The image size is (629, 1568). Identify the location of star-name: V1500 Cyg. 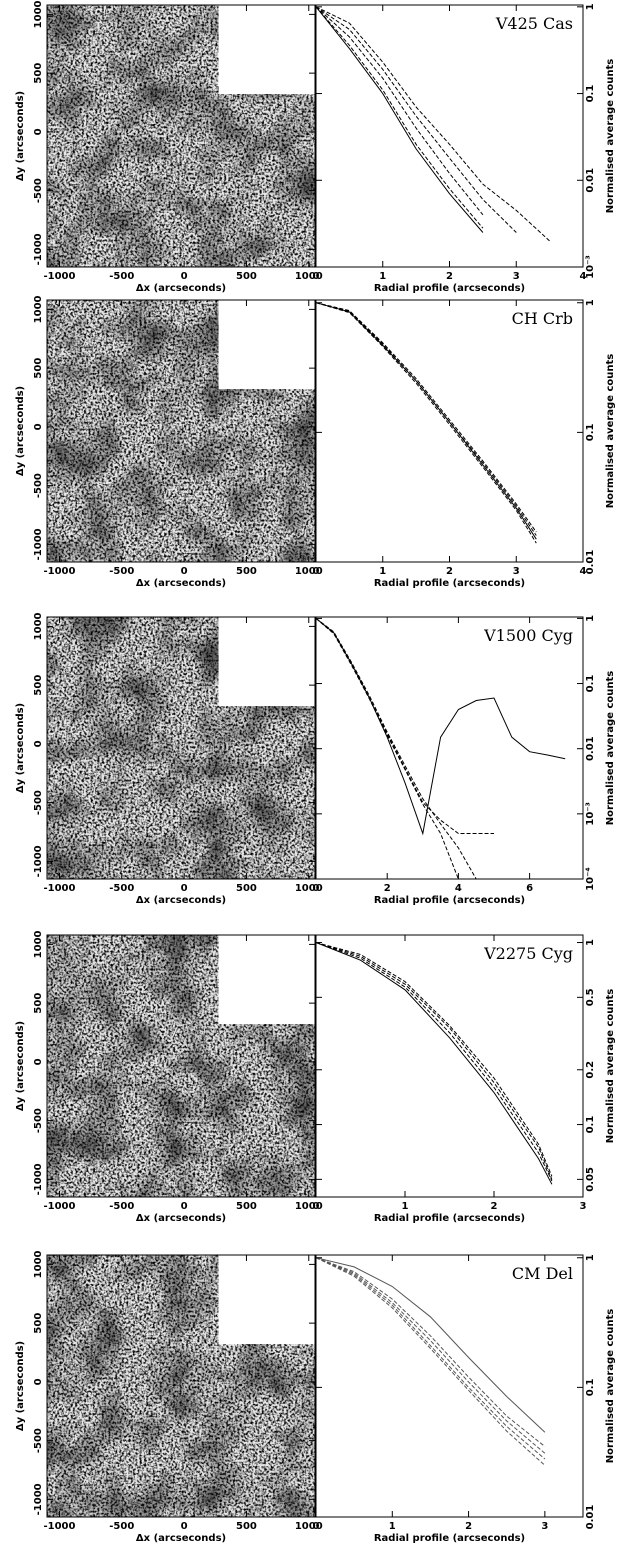
(528, 635).